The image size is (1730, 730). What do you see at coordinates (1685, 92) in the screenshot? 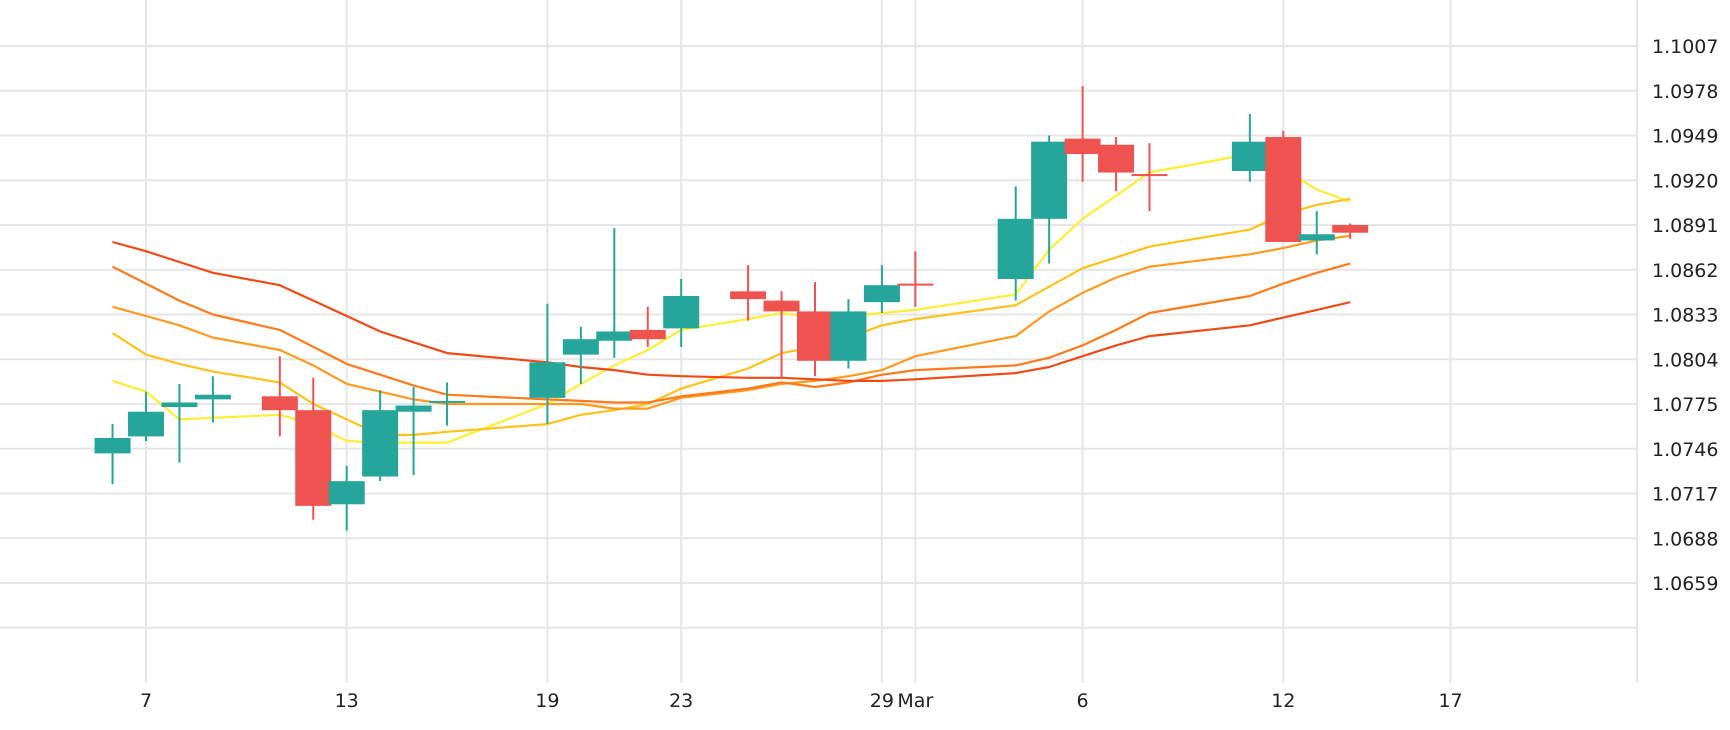
I see `y-tick-label: 1.0978` at bounding box center [1685, 92].